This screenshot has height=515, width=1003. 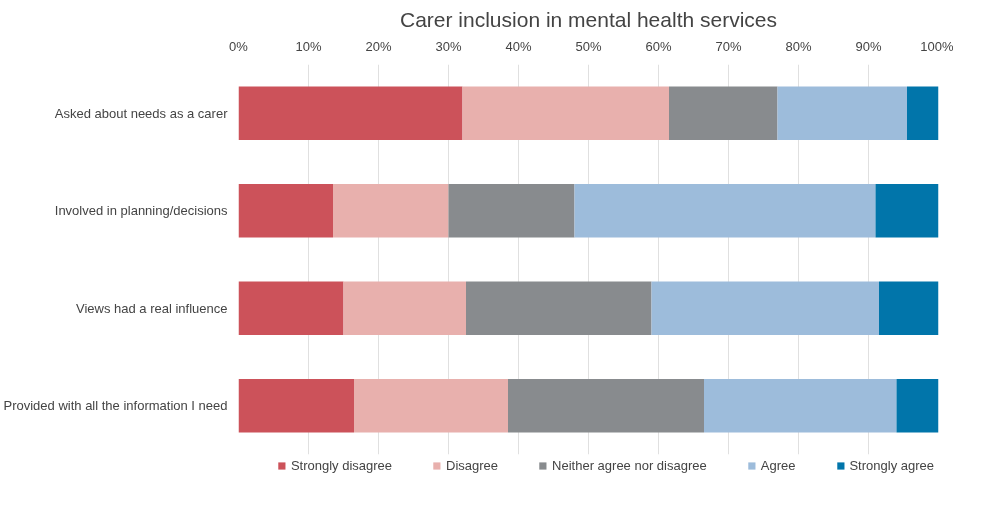 What do you see at coordinates (308, 46) in the screenshot?
I see `x-tick-label: 10%` at bounding box center [308, 46].